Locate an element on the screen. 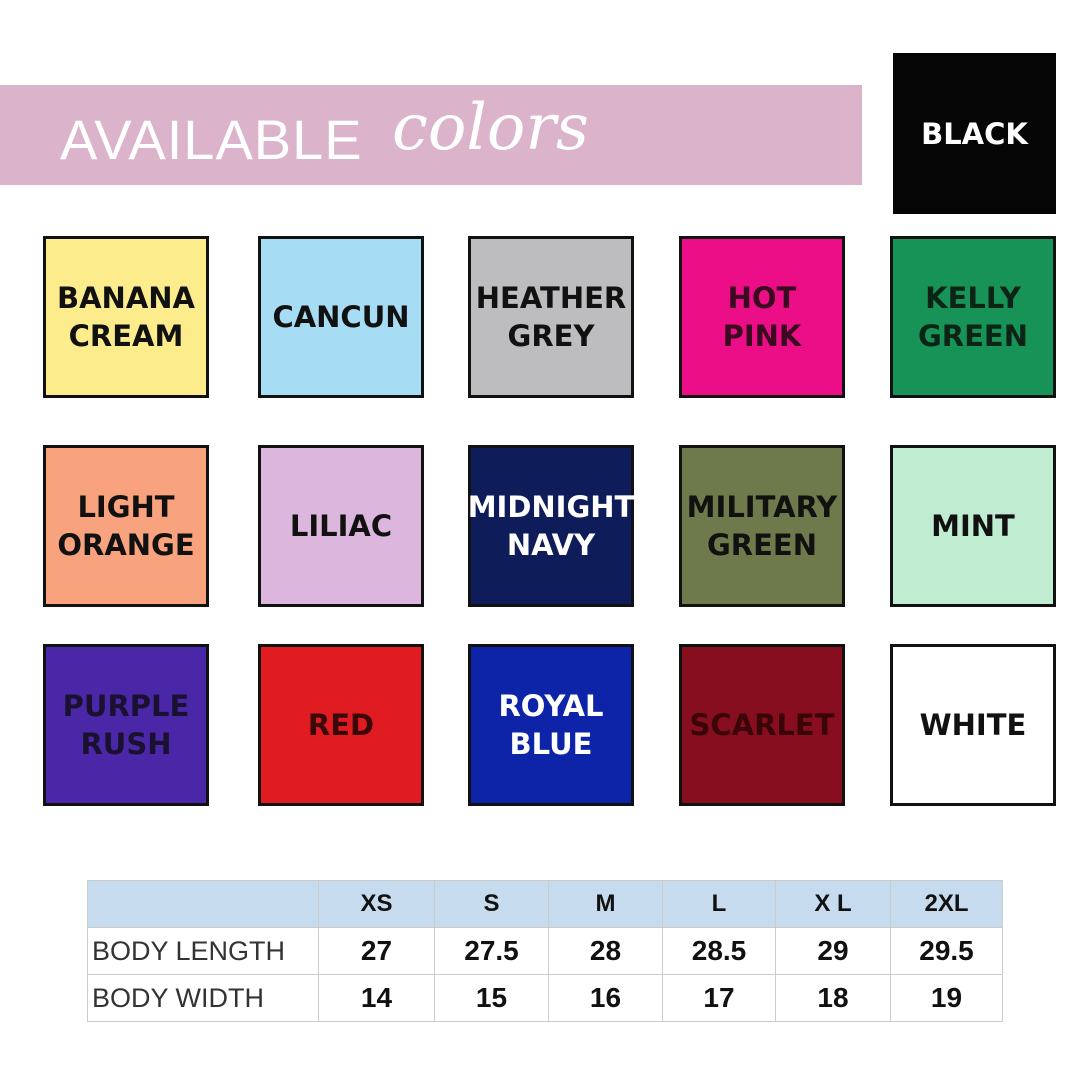  row-label: BODY WIDTH is located at coordinates (203, 998).